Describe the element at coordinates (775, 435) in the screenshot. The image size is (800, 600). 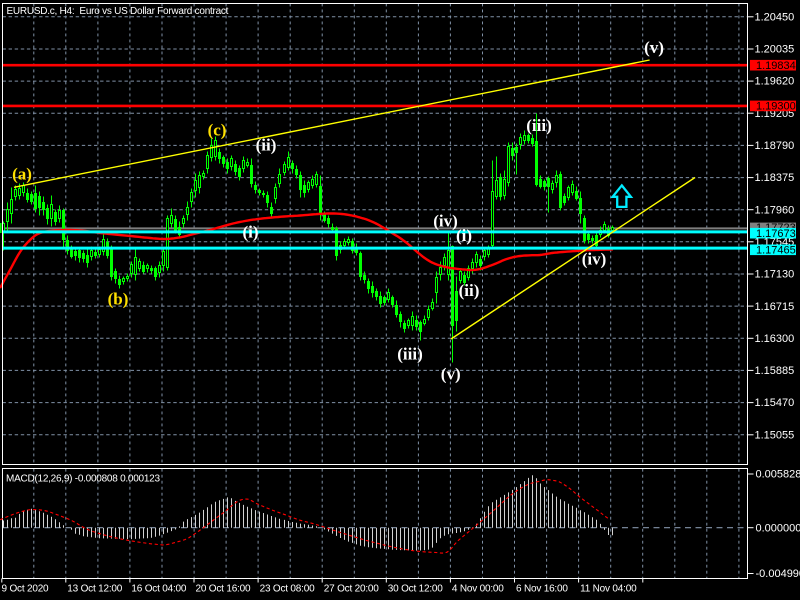
I see `svg-text: 1.15055` at that location.